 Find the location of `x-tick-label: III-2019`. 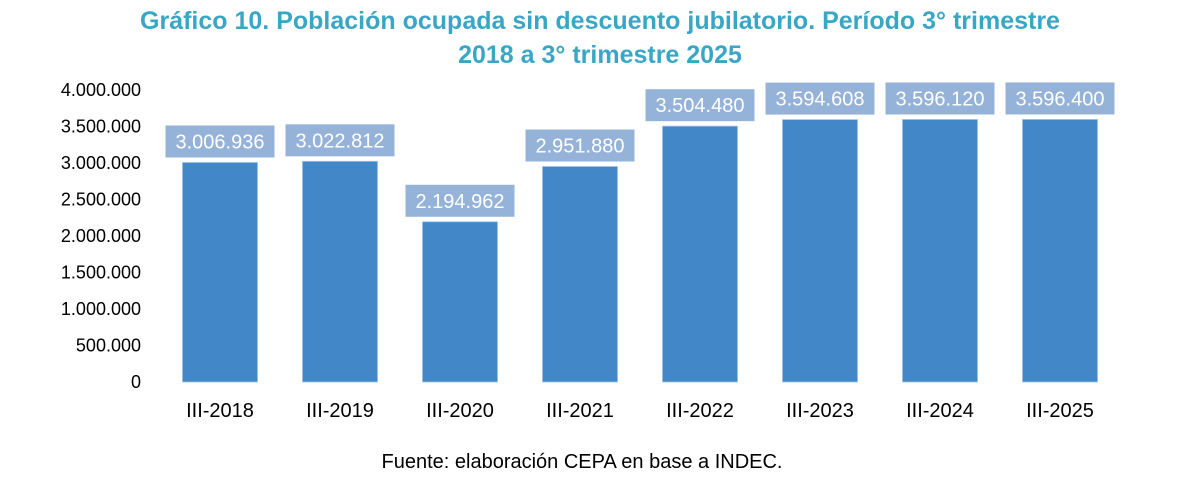

x-tick-label: III-2019 is located at coordinates (340, 411).